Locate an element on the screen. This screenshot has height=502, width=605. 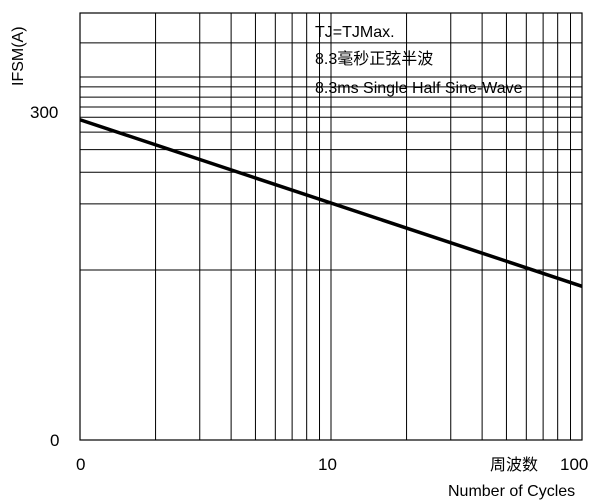
annotation-en: 8.3ms Single Half Sine-Wave is located at coordinates (419, 88).